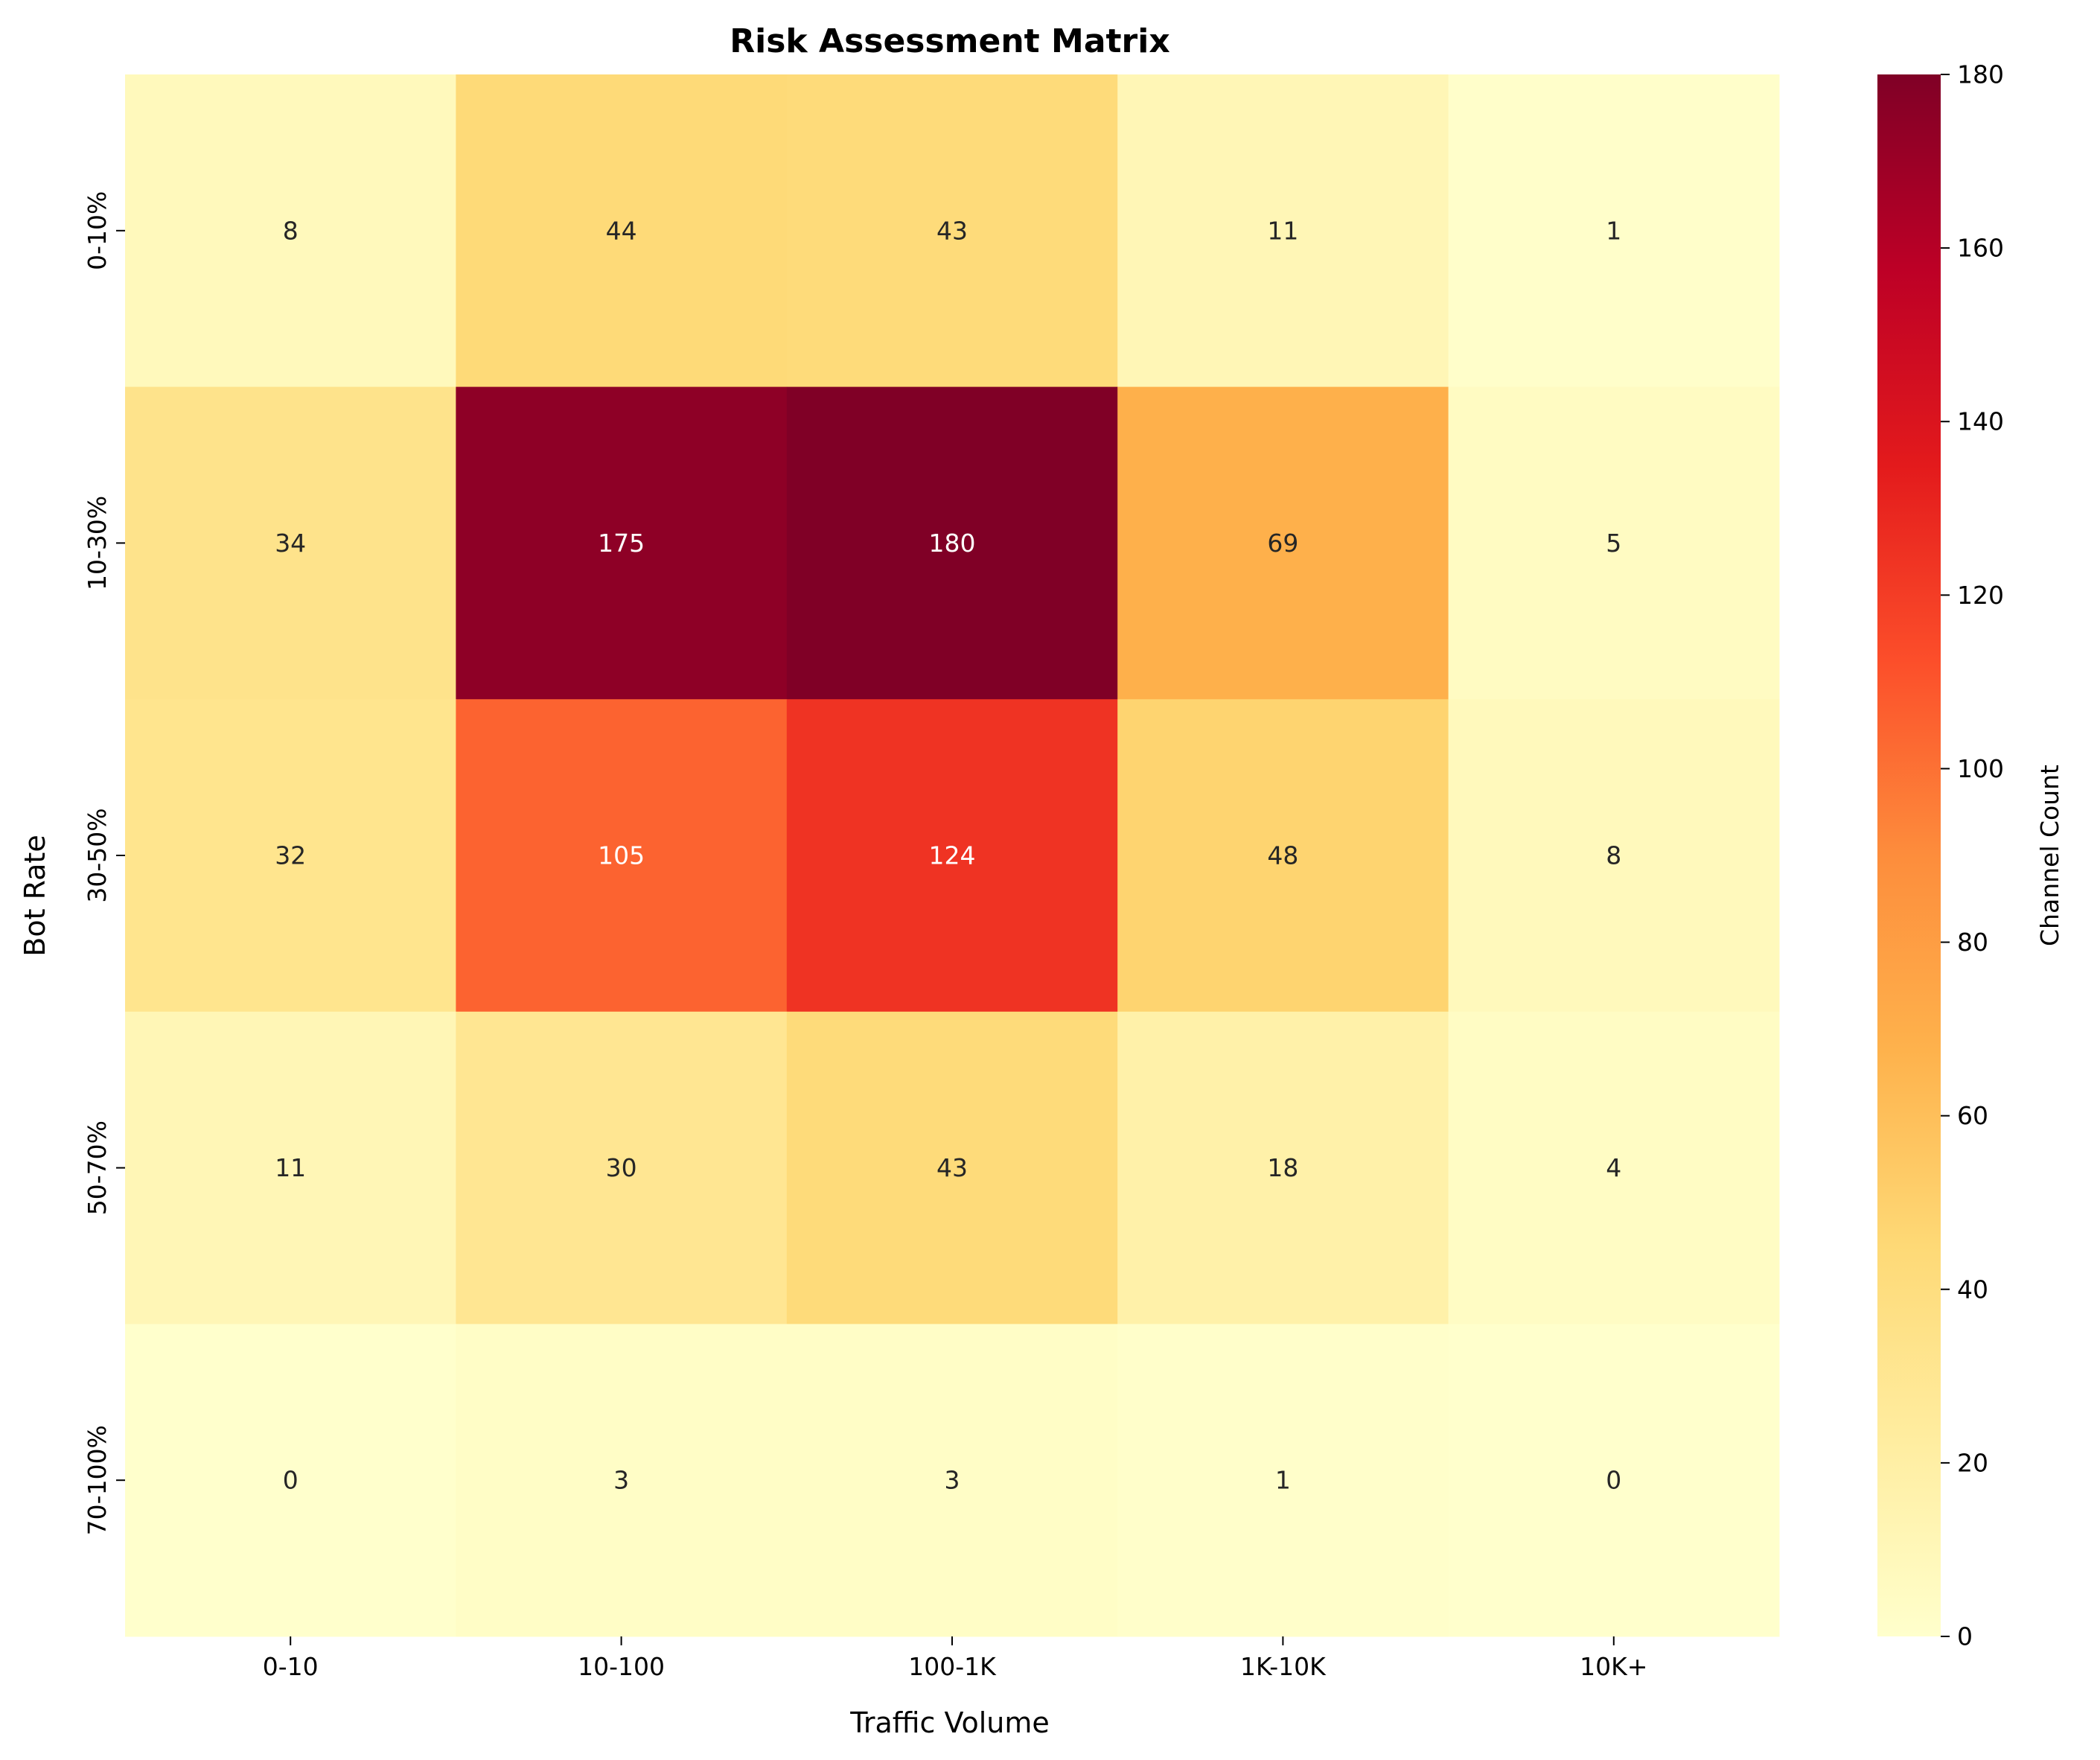 The width and height of the screenshot is (2100, 1760). What do you see at coordinates (949, 1723) in the screenshot?
I see `x-axis-label: Traffic Volume` at bounding box center [949, 1723].